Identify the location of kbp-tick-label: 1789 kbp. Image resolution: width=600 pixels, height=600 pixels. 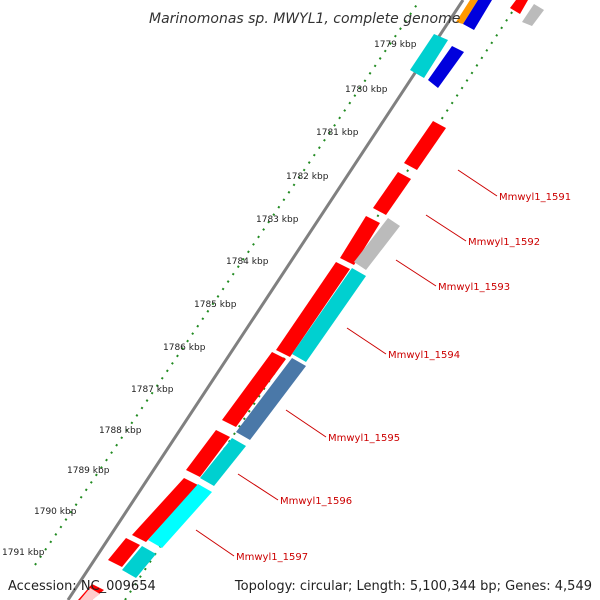
(88, 471).